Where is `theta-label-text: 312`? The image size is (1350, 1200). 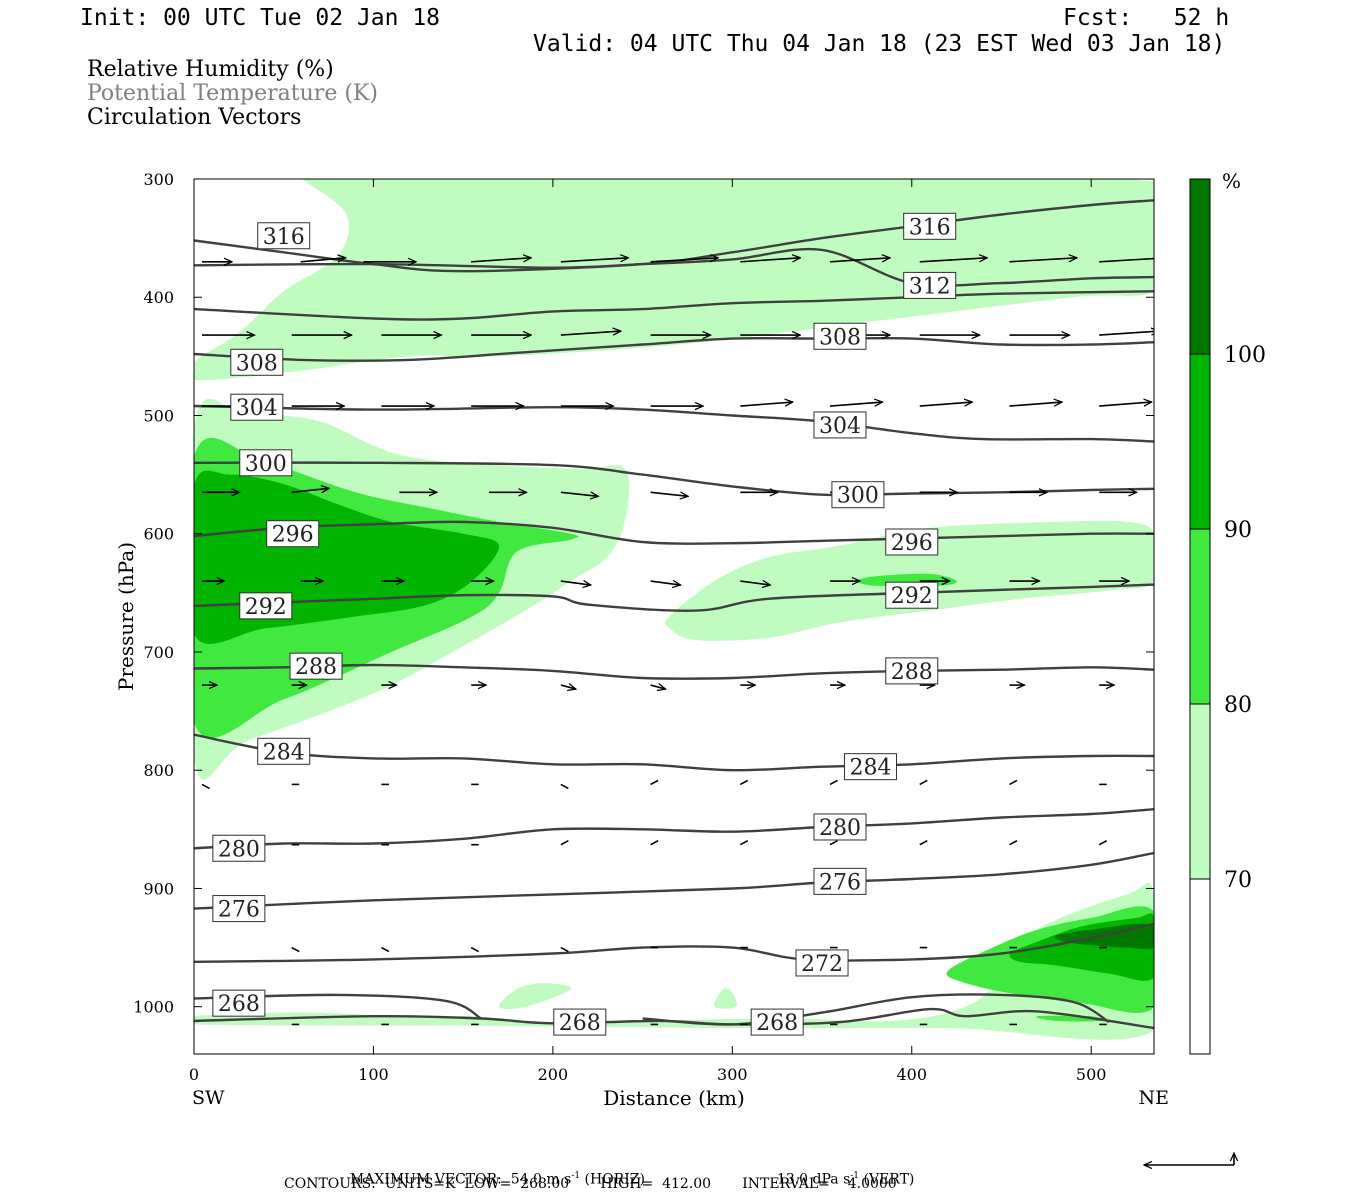 theta-label-text: 312 is located at coordinates (930, 286).